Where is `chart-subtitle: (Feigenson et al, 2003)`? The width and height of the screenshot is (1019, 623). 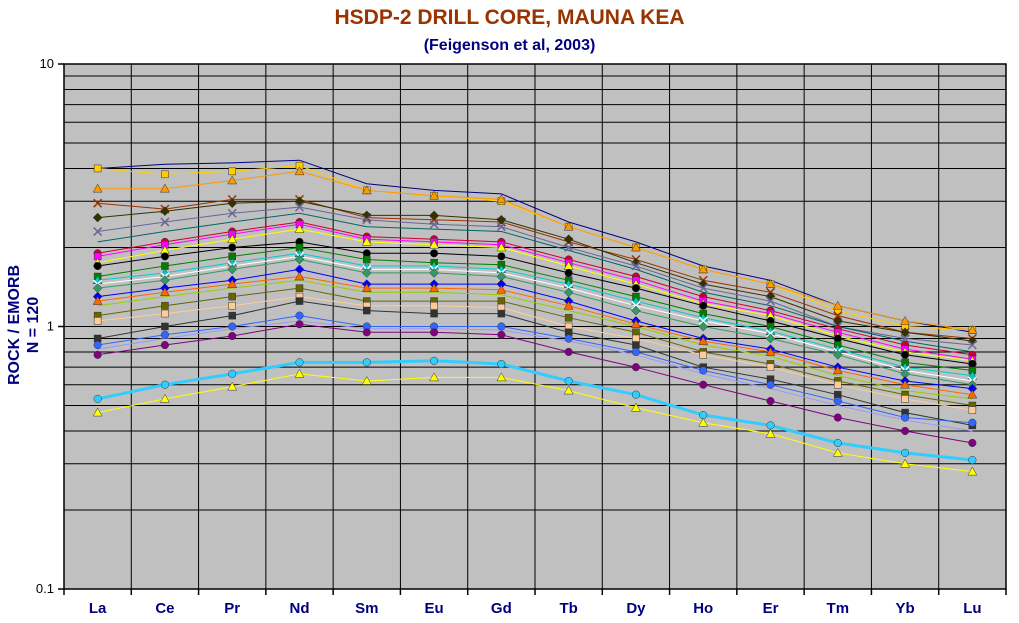 chart-subtitle: (Feigenson et al, 2003) is located at coordinates (509, 45).